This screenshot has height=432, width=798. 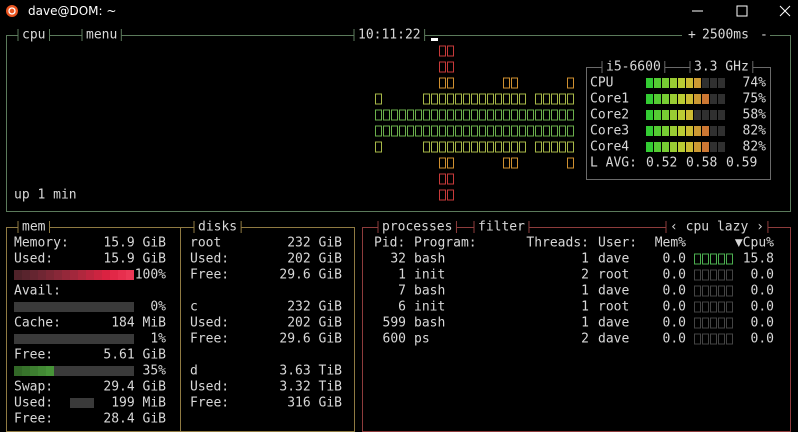 What do you see at coordinates (609, 99) in the screenshot?
I see `core-name: Core1` at bounding box center [609, 99].